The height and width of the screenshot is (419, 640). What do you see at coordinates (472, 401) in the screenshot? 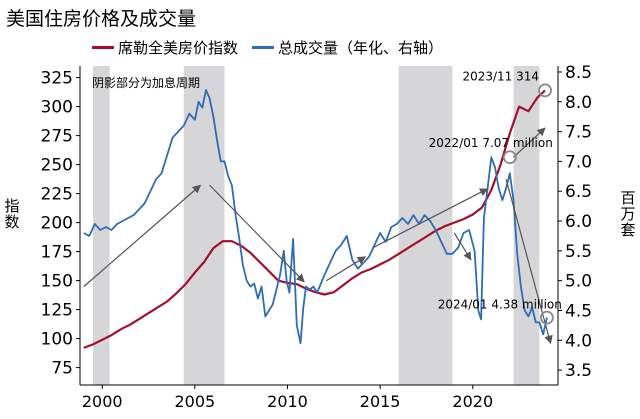
I see `x-tick-label-4: 2020` at bounding box center [472, 401].